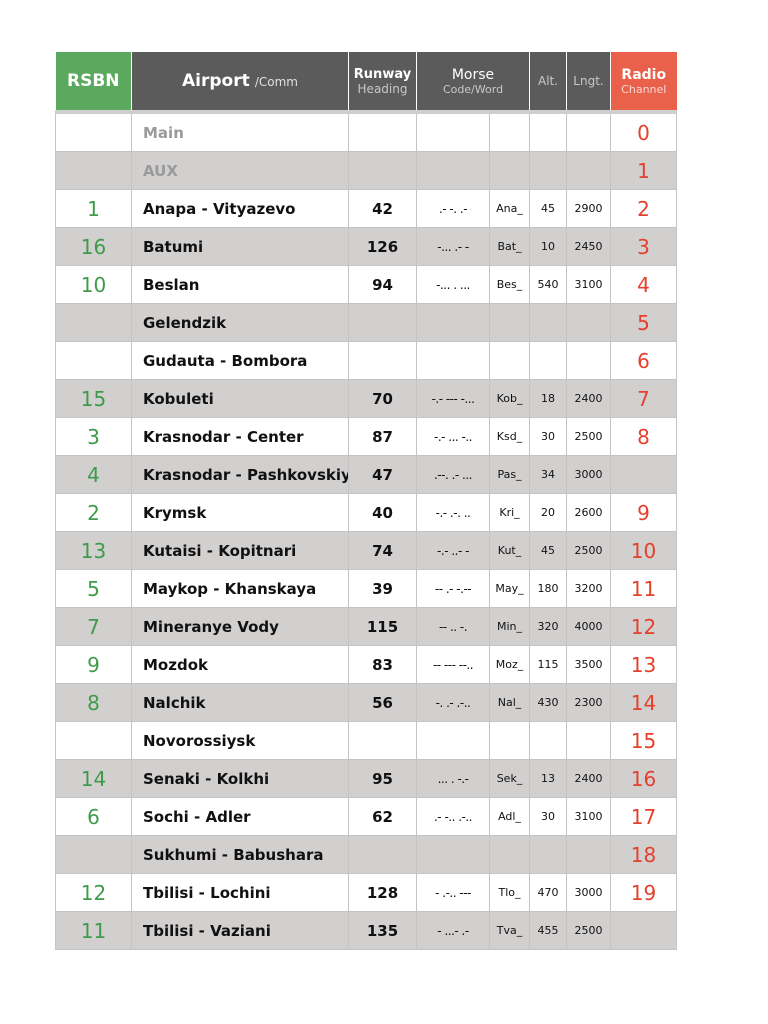 This screenshot has height=1024, width=768. Describe the element at coordinates (240, 284) in the screenshot. I see `airport-cell: Beslan` at that location.